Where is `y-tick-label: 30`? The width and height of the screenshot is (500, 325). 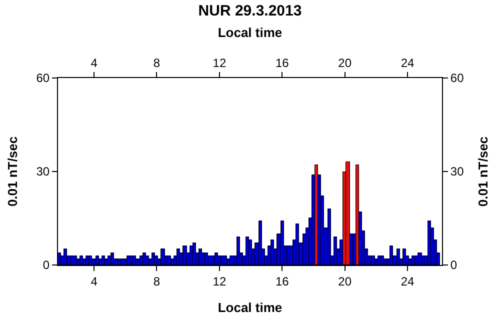 y-tick-label: 30 is located at coordinates (43, 171).